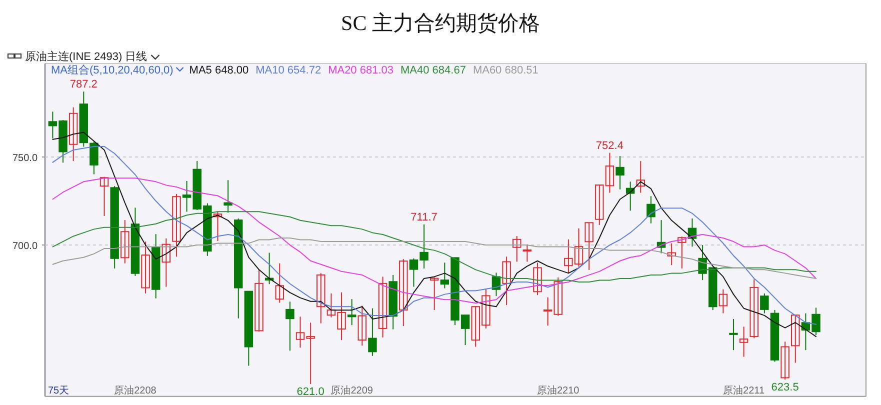 The image size is (881, 405). What do you see at coordinates (744, 390) in the screenshot?
I see `x-tick-label: 原油2211` at bounding box center [744, 390].